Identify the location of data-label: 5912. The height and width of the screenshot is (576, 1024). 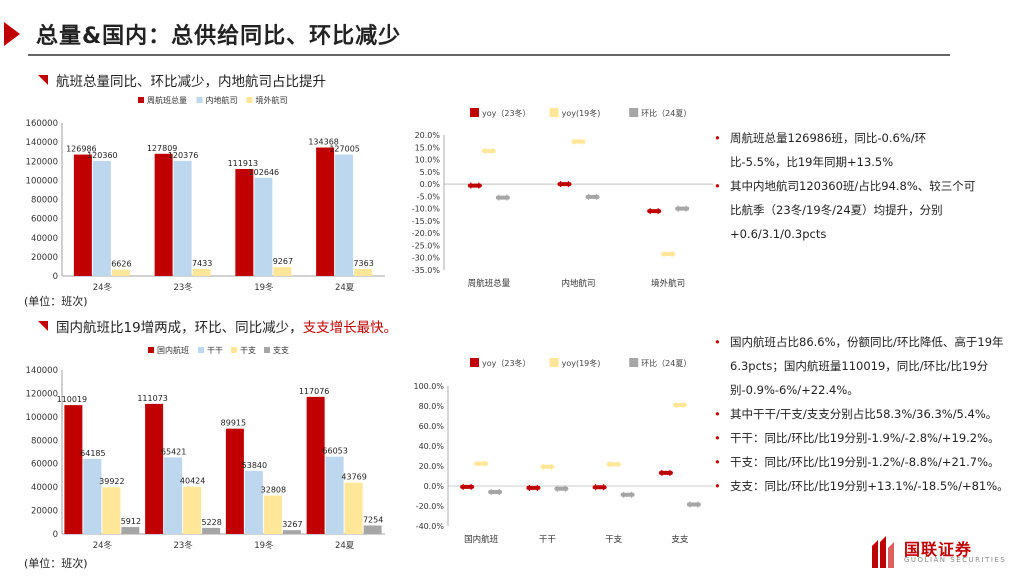
(131, 521).